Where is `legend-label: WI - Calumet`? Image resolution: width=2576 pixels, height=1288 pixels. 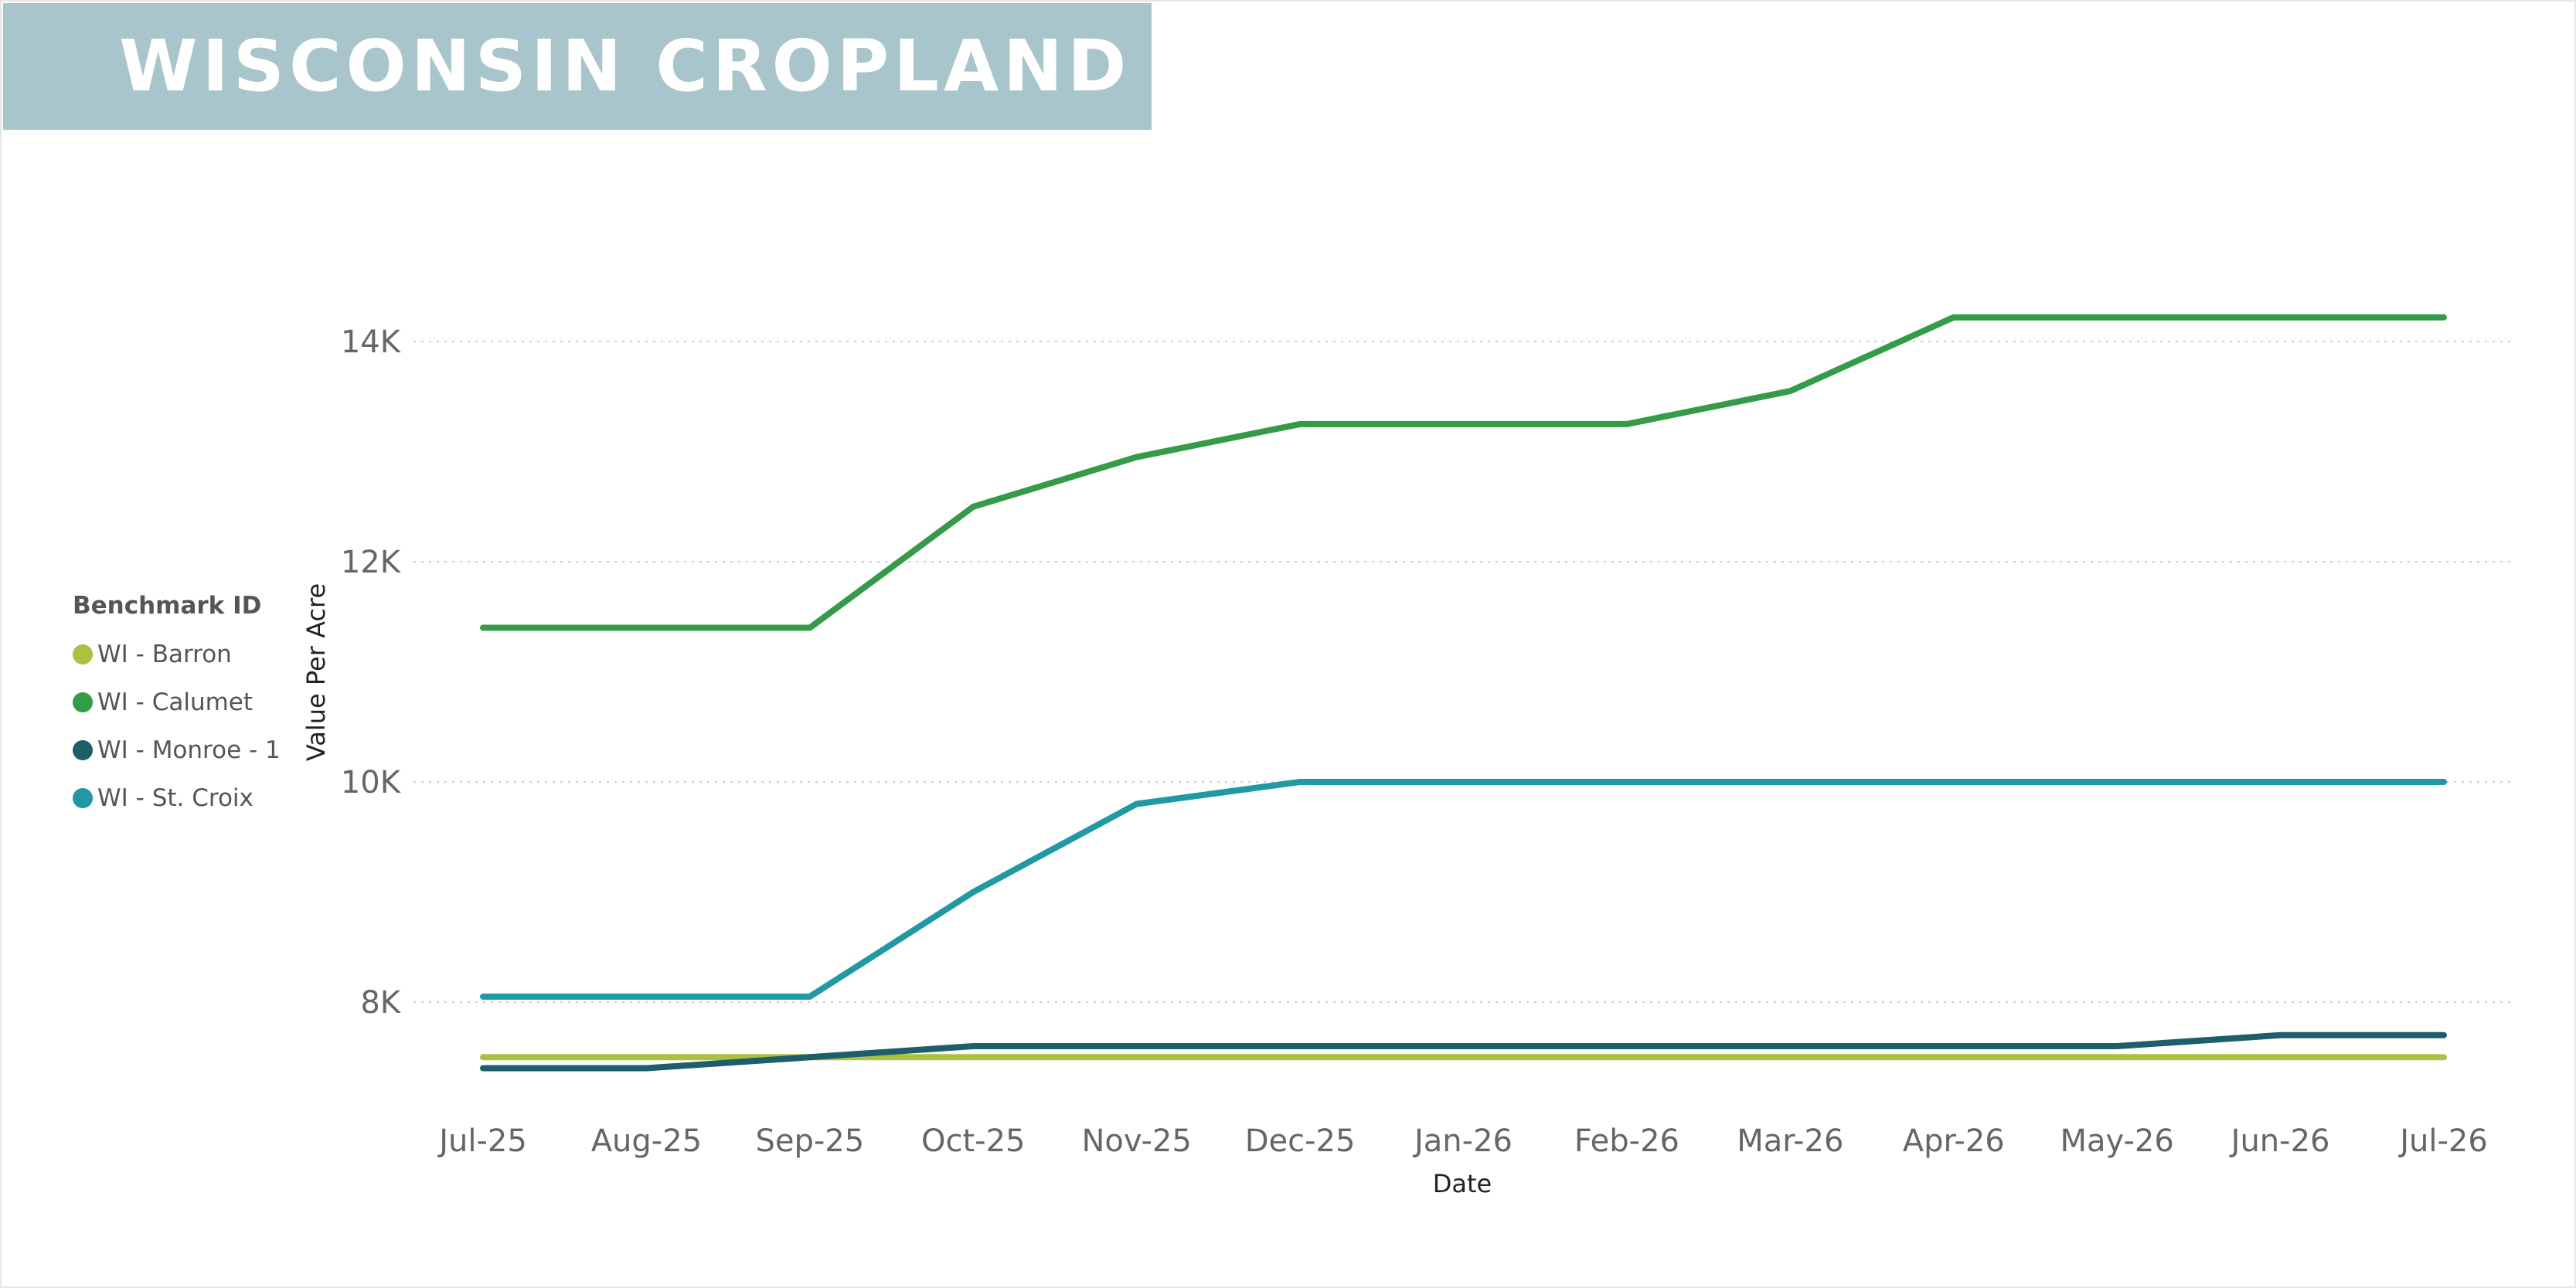
legend-label: WI - Calumet is located at coordinates (175, 702).